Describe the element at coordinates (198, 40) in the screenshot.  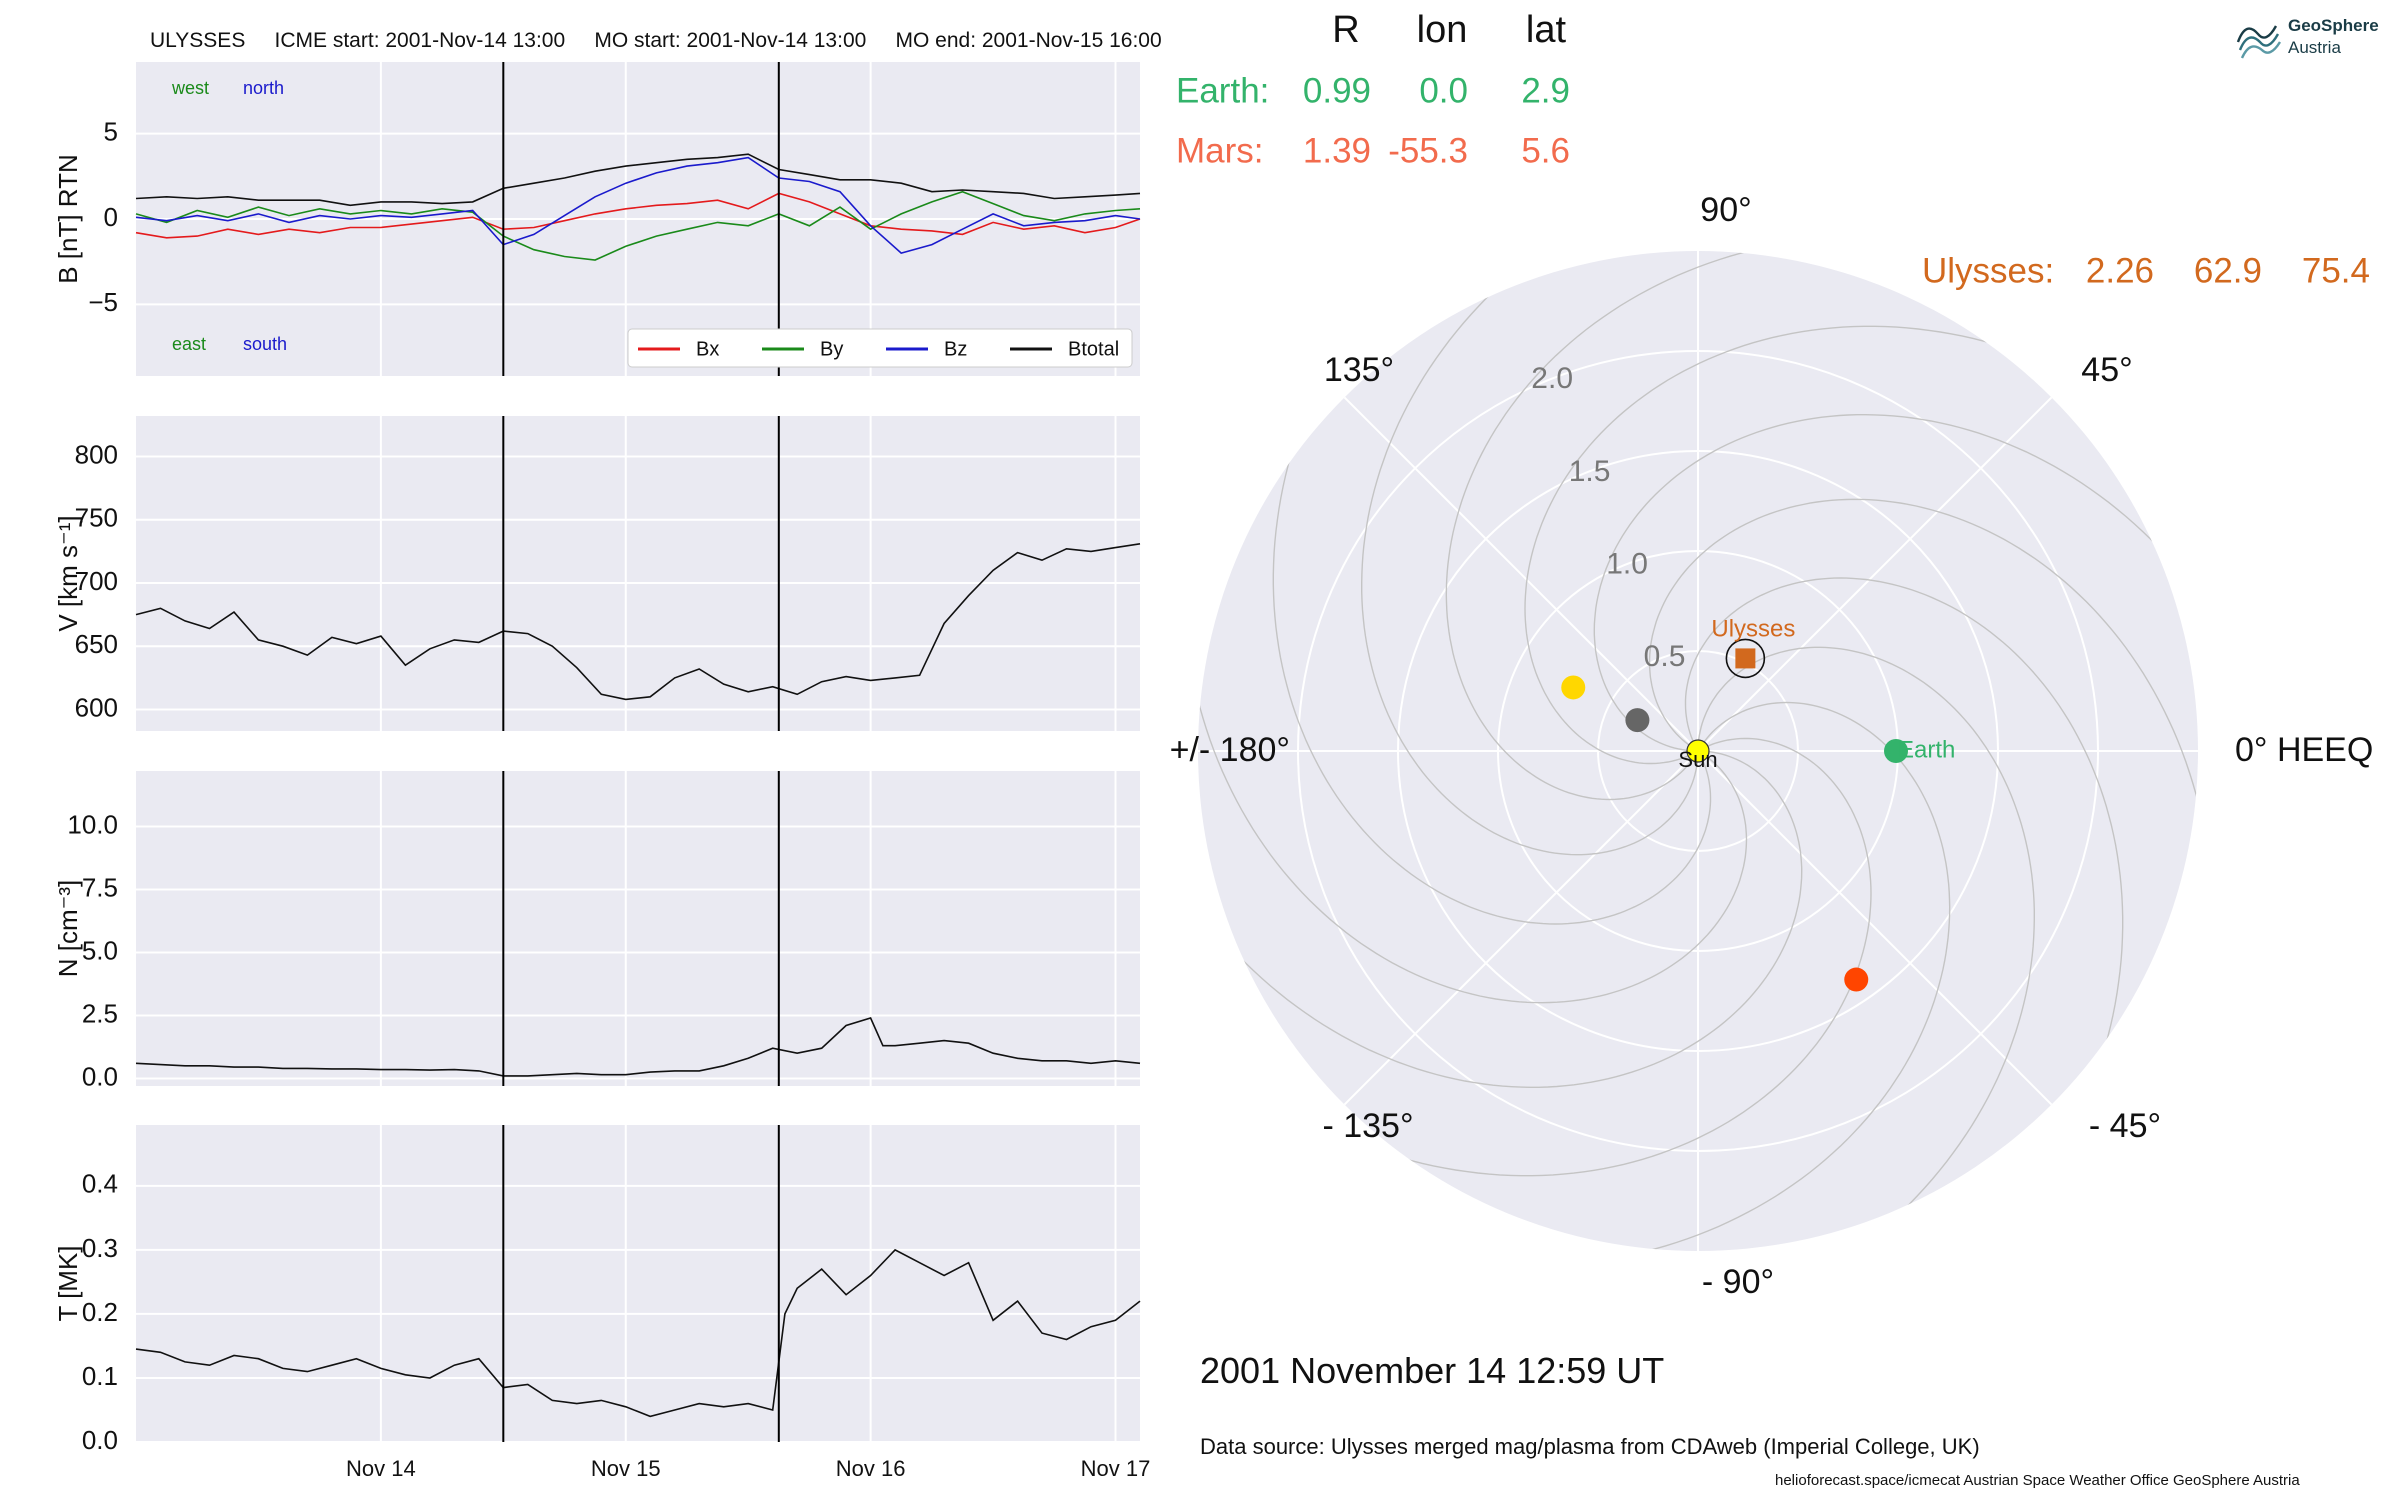
I see `spacecraft-name: ULYSSES` at that location.